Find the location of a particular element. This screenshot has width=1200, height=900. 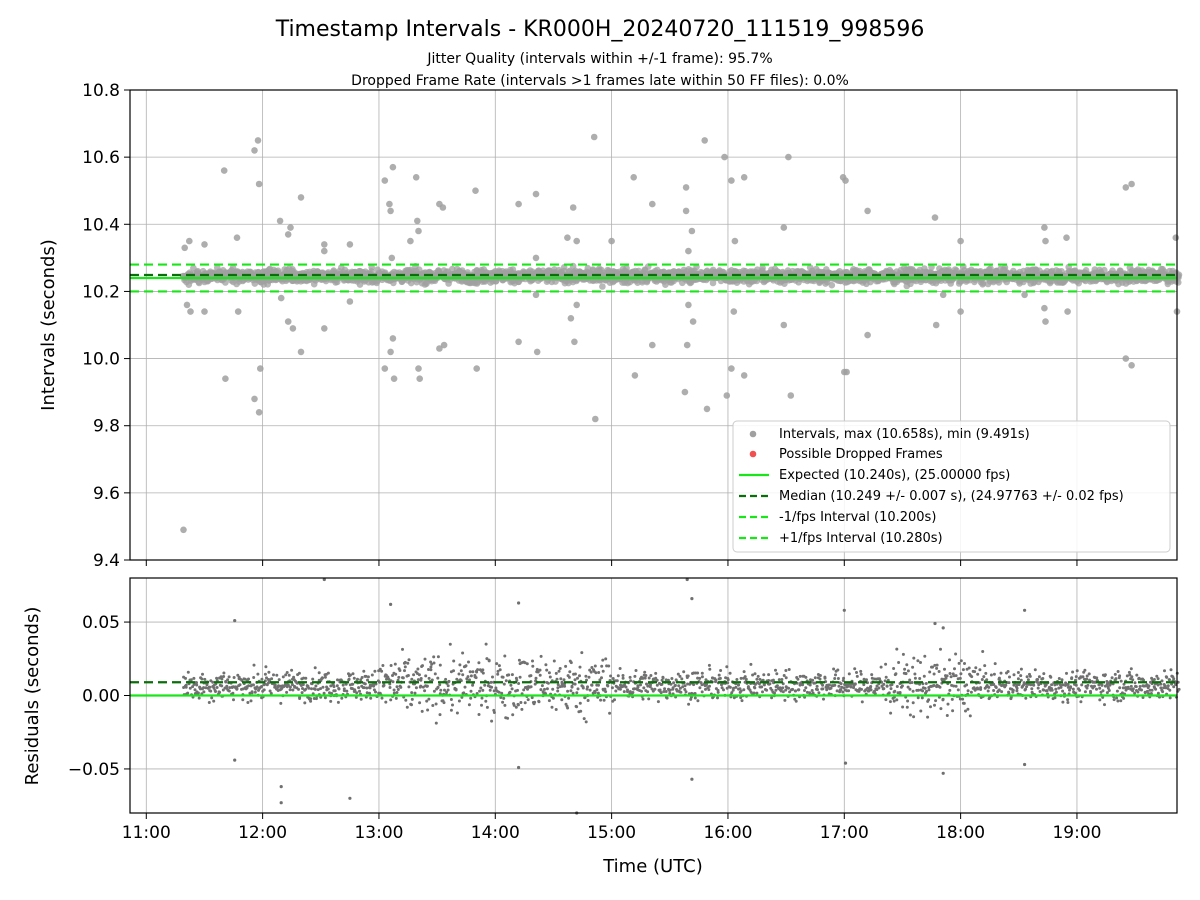

x-tick-label: 16:00 is located at coordinates (727, 833).